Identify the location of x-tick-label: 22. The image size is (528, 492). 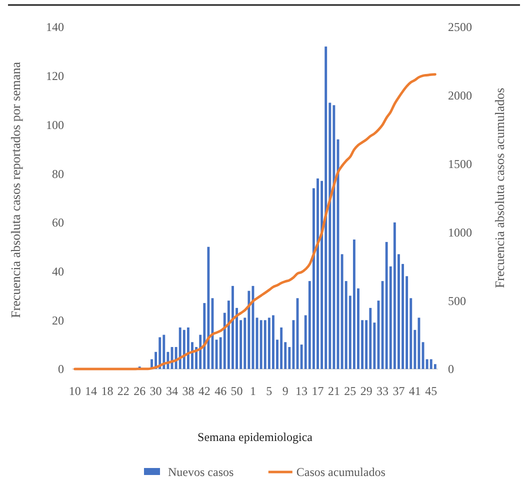
(123, 391).